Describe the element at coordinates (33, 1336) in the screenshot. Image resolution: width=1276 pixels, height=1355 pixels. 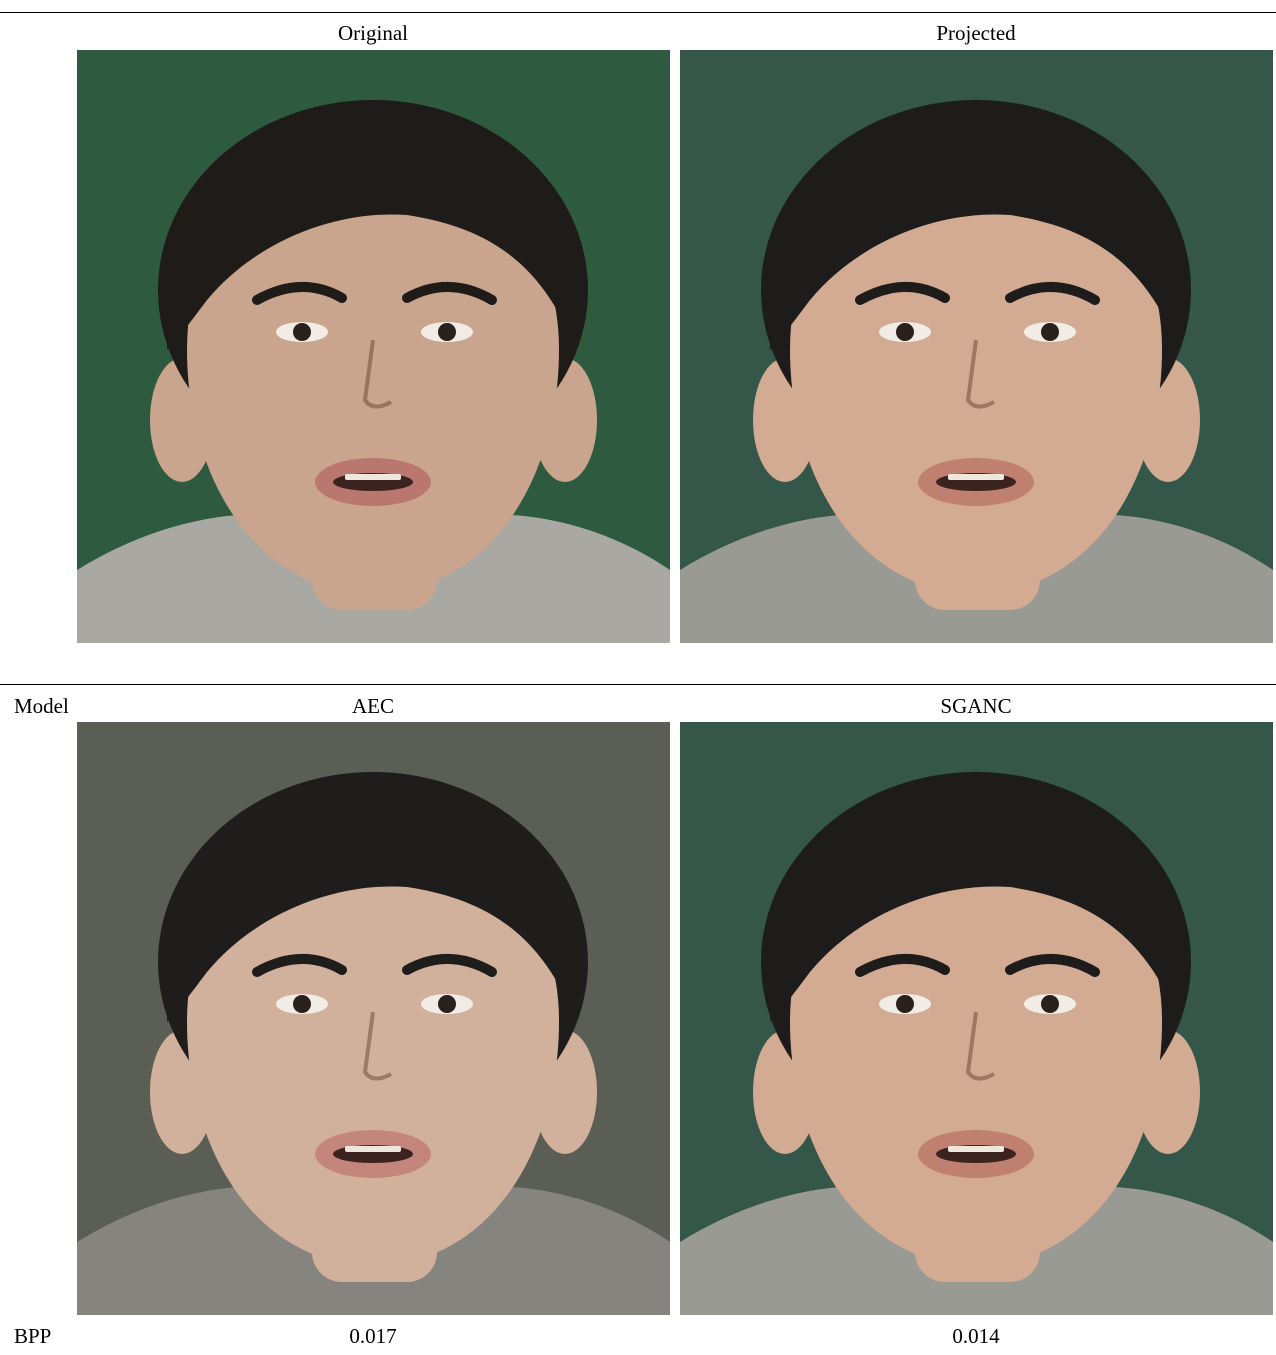
I see `row-label-bpp: BPP` at that location.